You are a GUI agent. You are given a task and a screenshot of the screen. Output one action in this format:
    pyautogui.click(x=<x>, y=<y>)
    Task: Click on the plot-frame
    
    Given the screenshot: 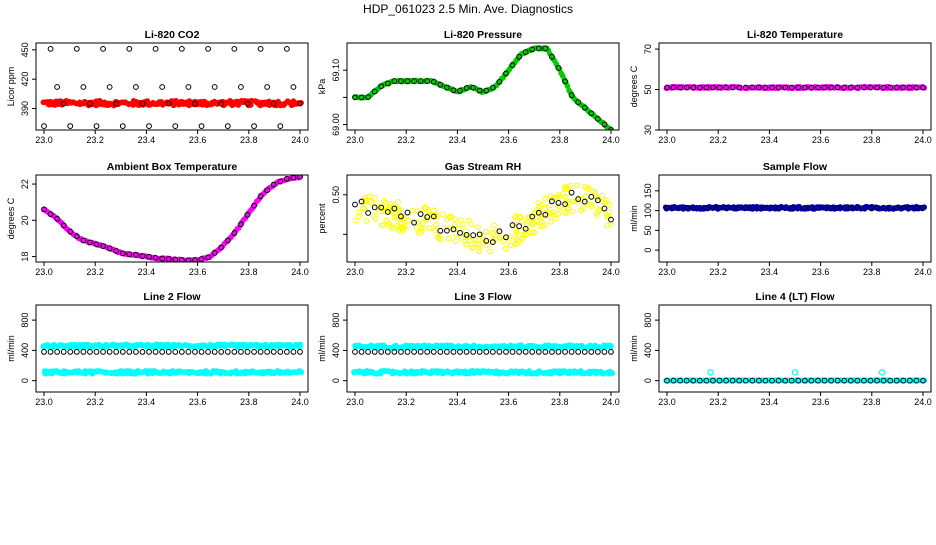 What is the action you would take?
    pyautogui.click(x=172, y=86)
    